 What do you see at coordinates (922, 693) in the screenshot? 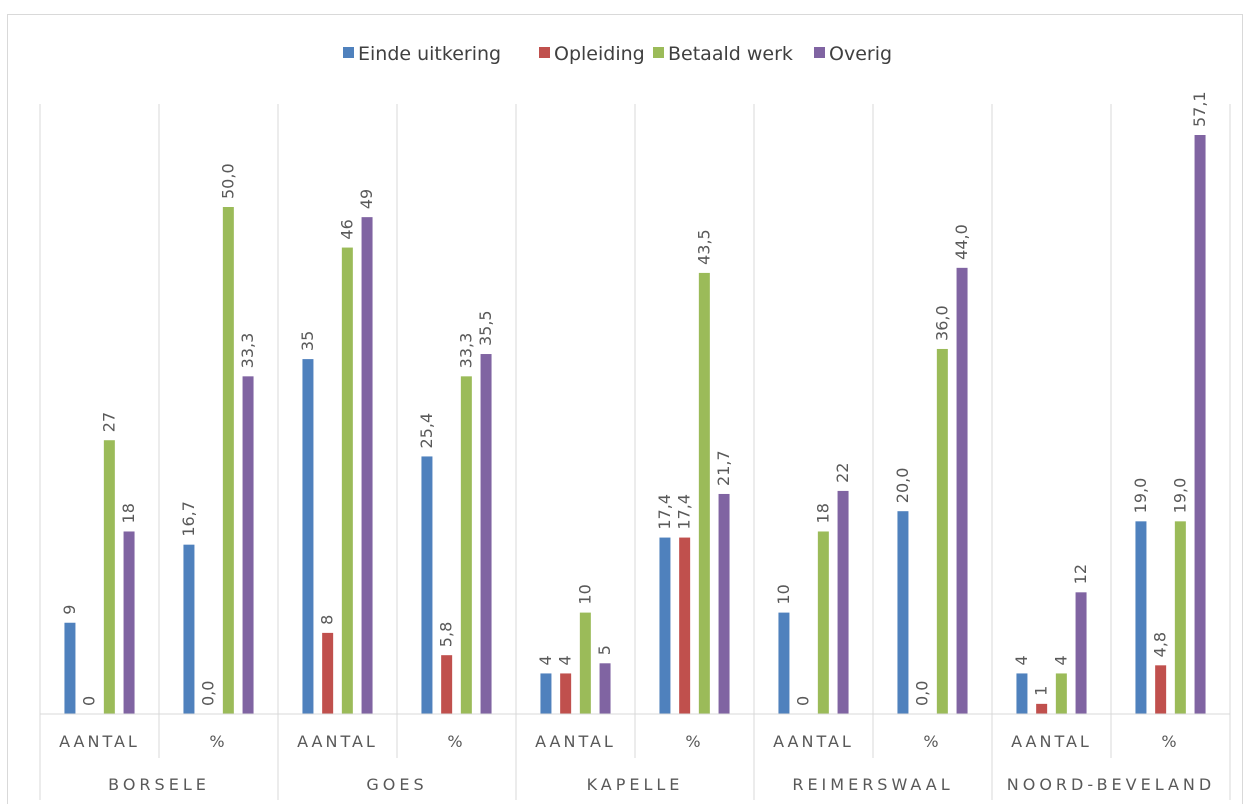
I see `data-label-opleiding-reimerswaal: 0,0` at bounding box center [922, 693].